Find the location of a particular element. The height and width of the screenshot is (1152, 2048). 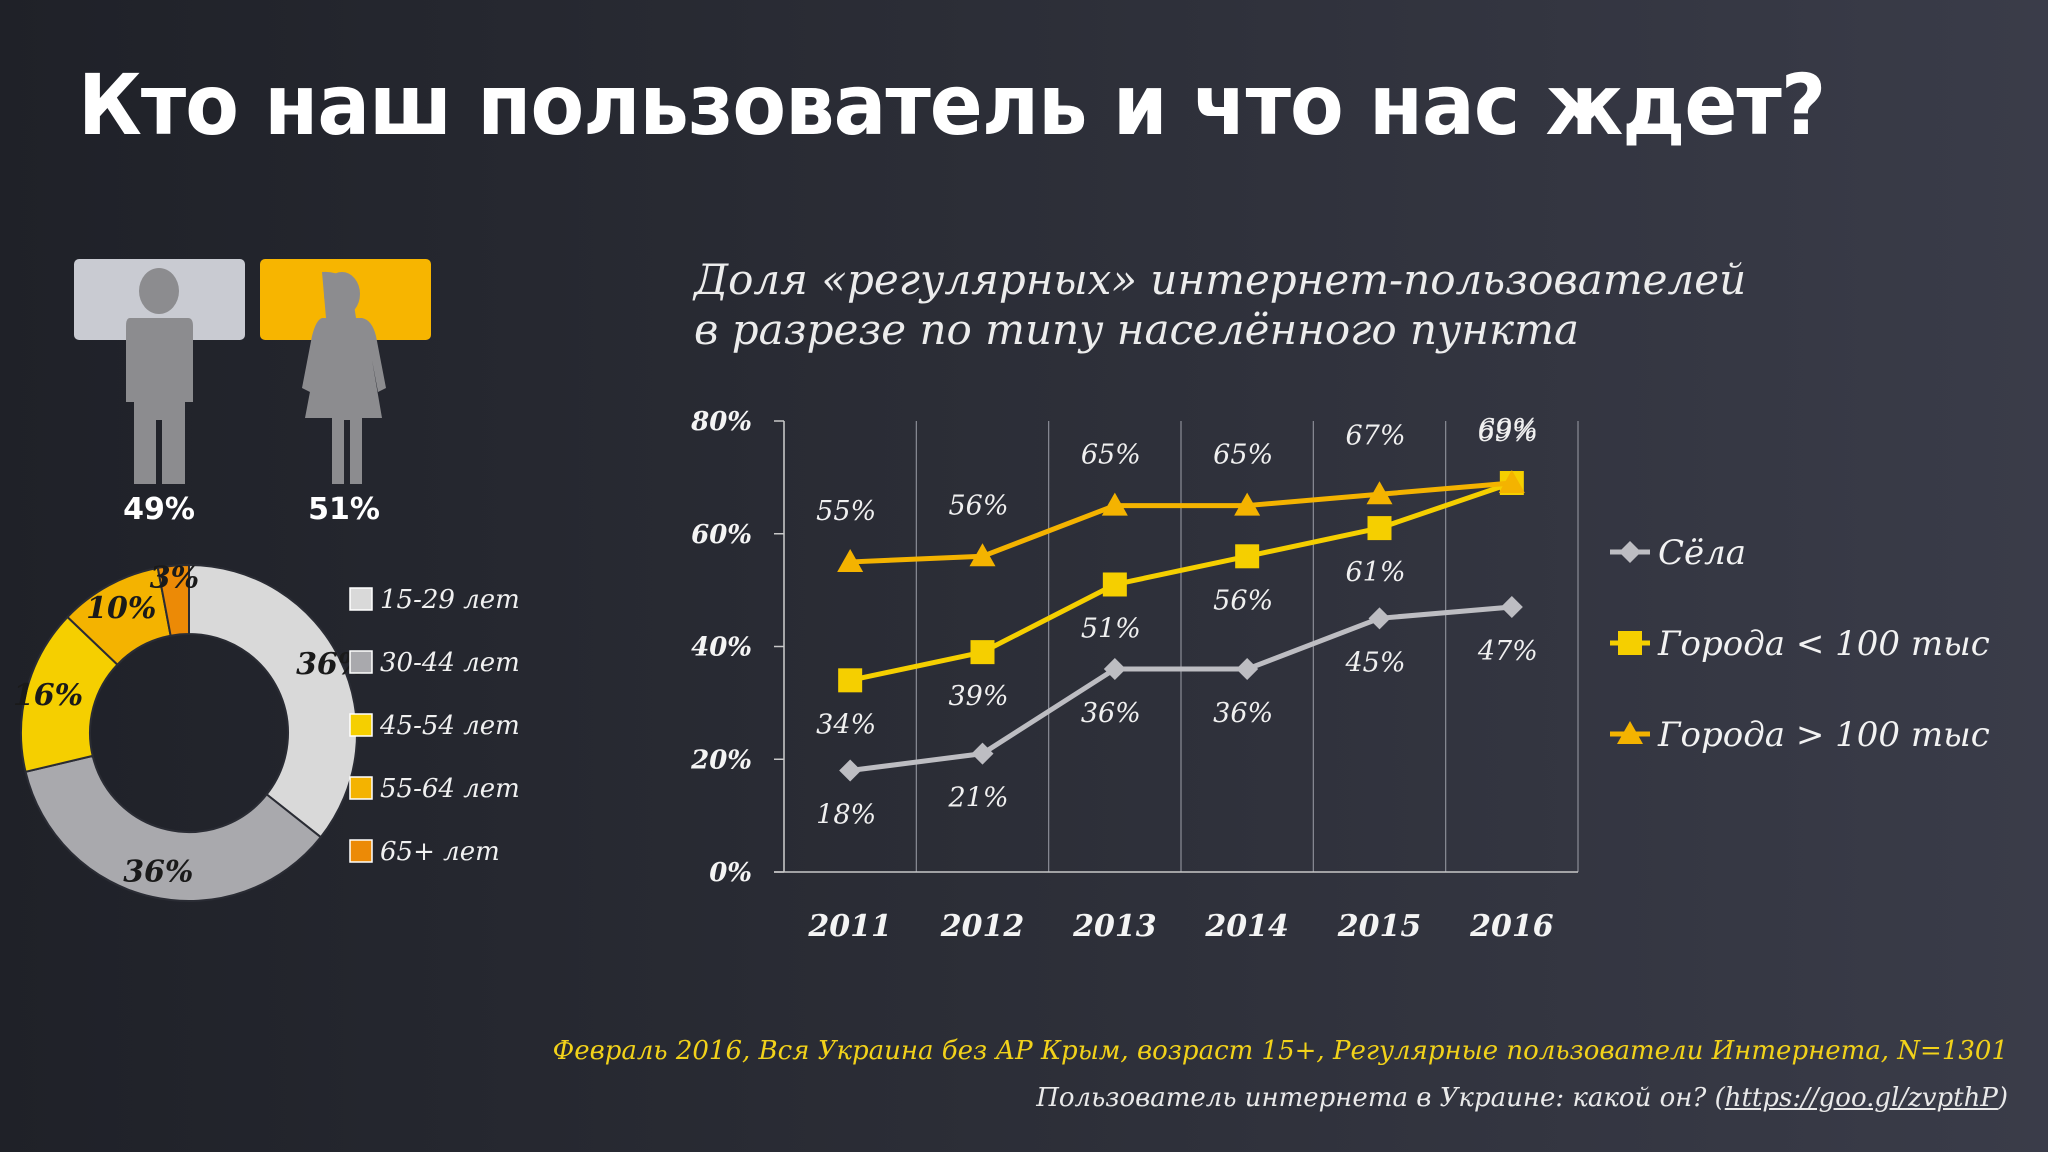

y-tick-label: 80% is located at coordinates (721, 422).